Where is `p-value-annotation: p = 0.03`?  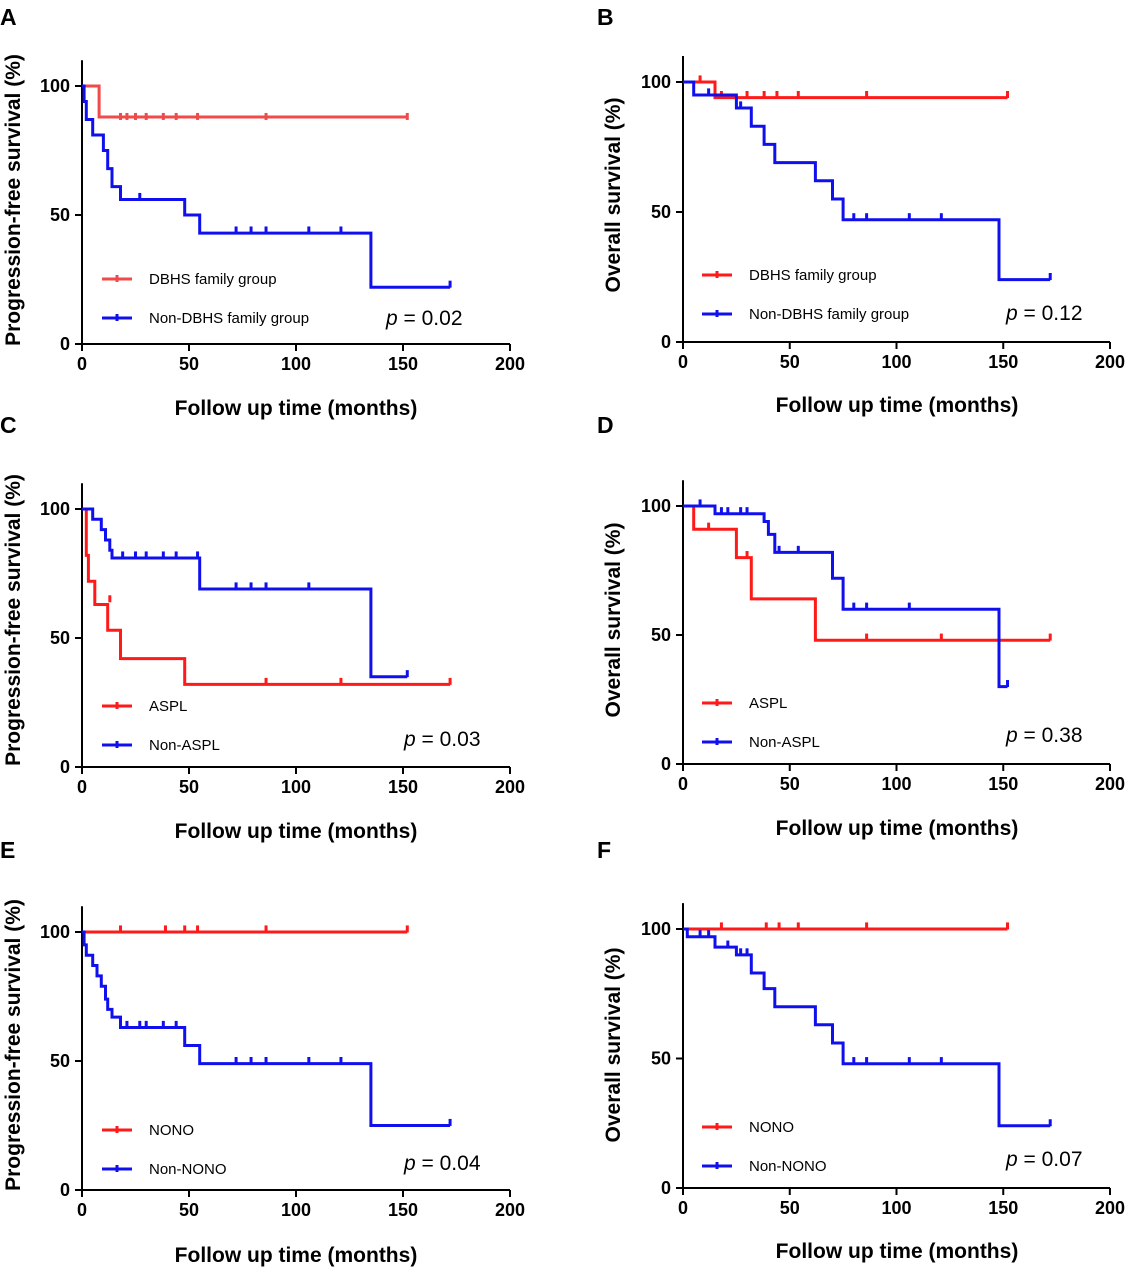 p-value-annotation: p = 0.03 is located at coordinates (442, 739).